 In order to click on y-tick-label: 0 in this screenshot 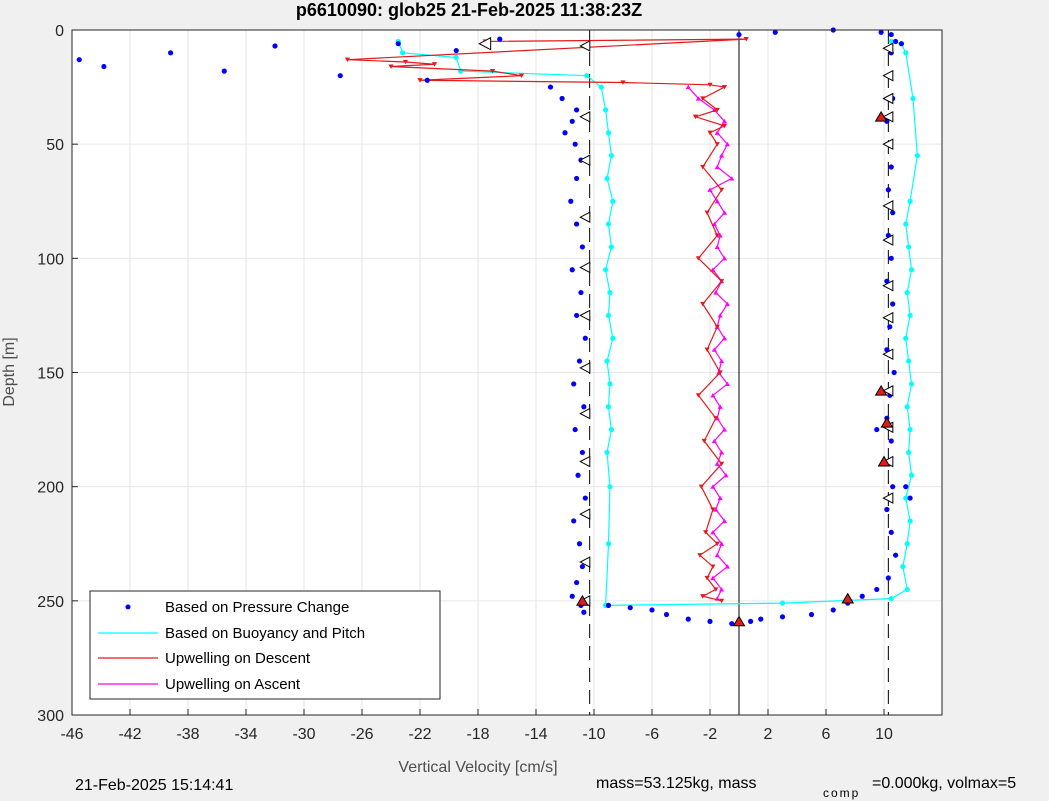, I will do `click(59, 31)`.